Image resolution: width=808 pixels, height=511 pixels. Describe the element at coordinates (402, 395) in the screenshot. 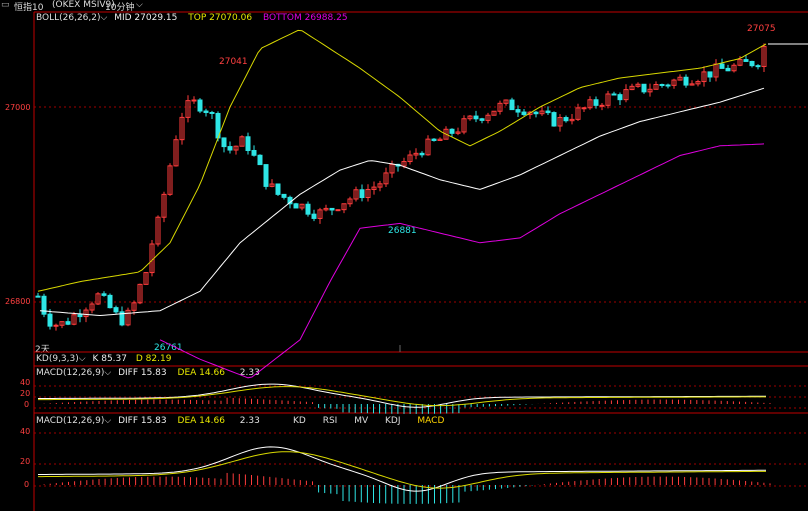

I see `macd1-diff-line` at that location.